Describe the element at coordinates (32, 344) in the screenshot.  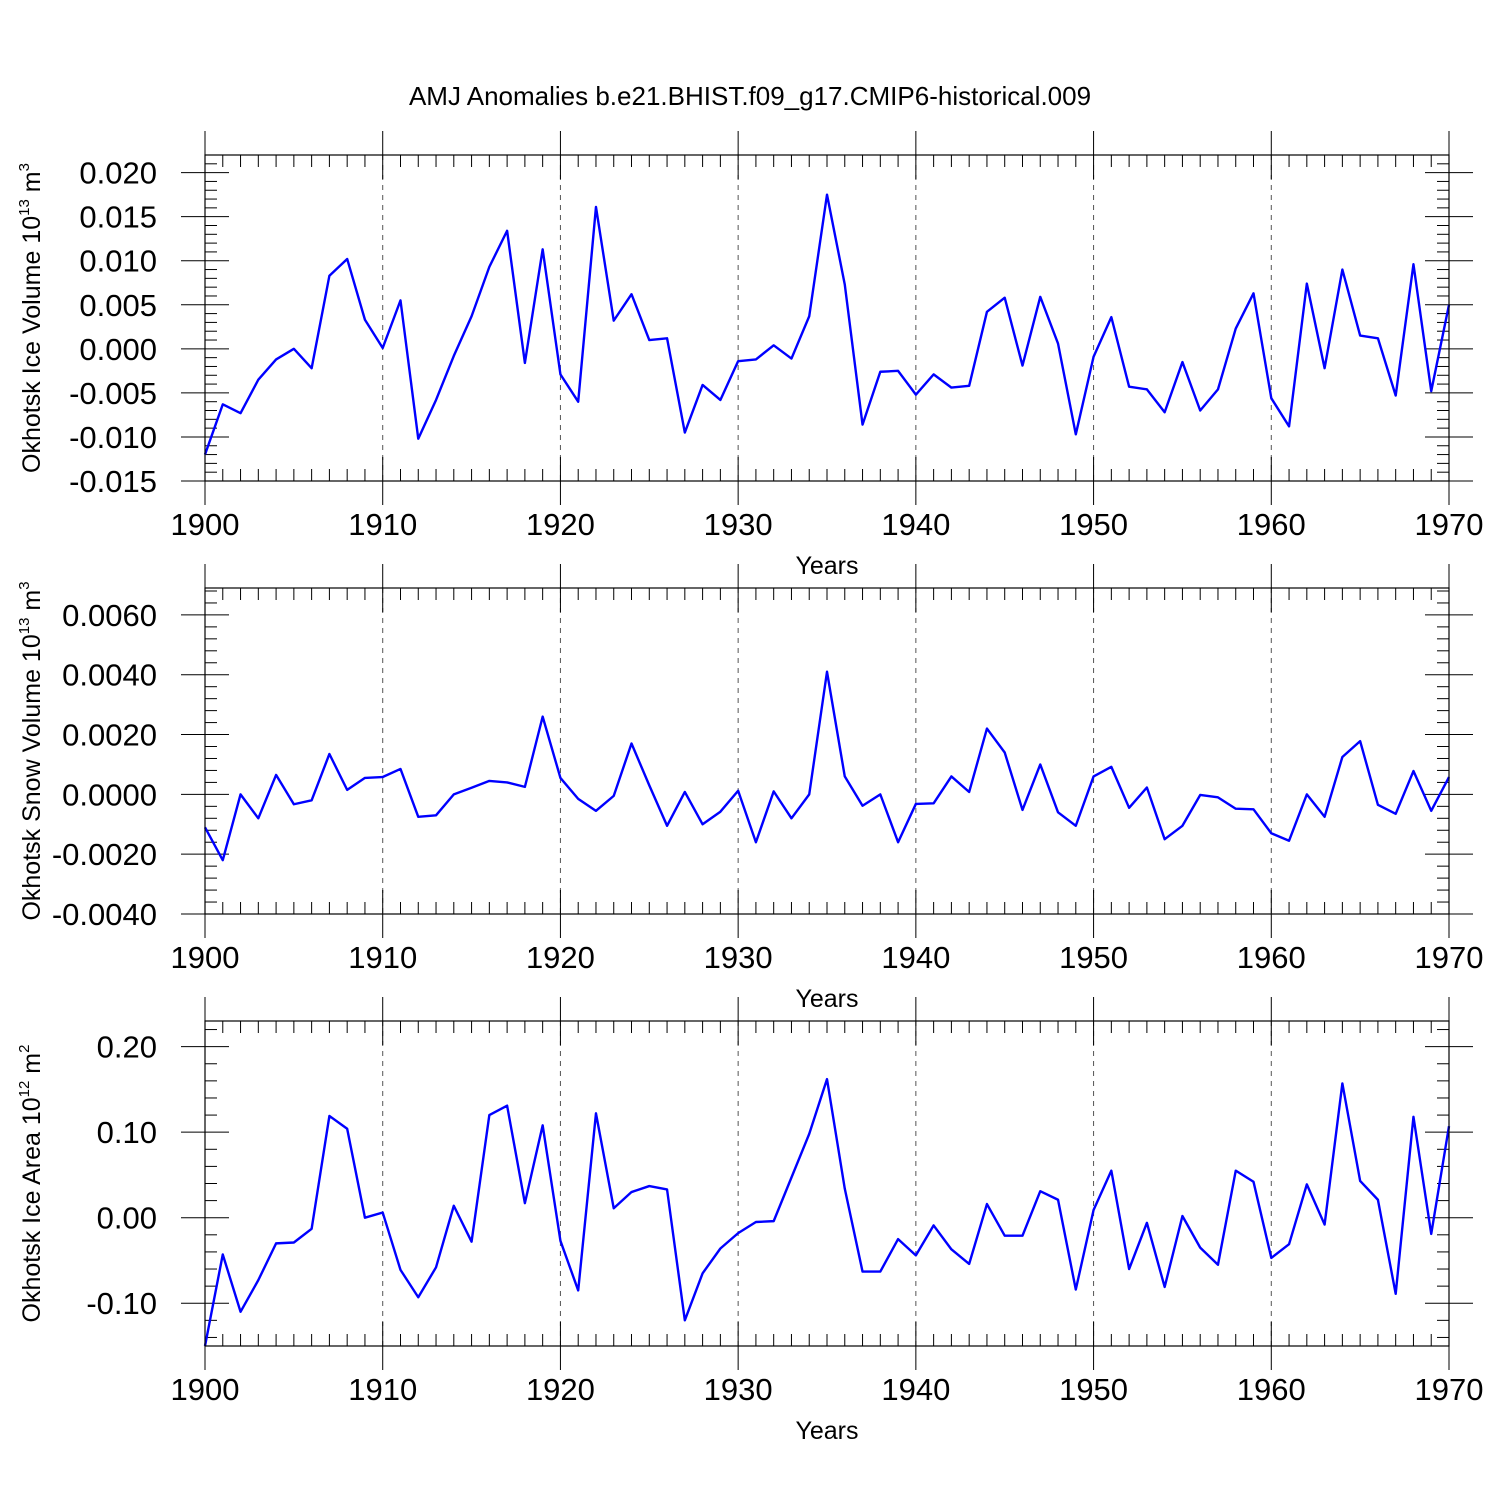
I see `y-axis-title-ylabel: Okhotsk Ice Volume 10` at that location.